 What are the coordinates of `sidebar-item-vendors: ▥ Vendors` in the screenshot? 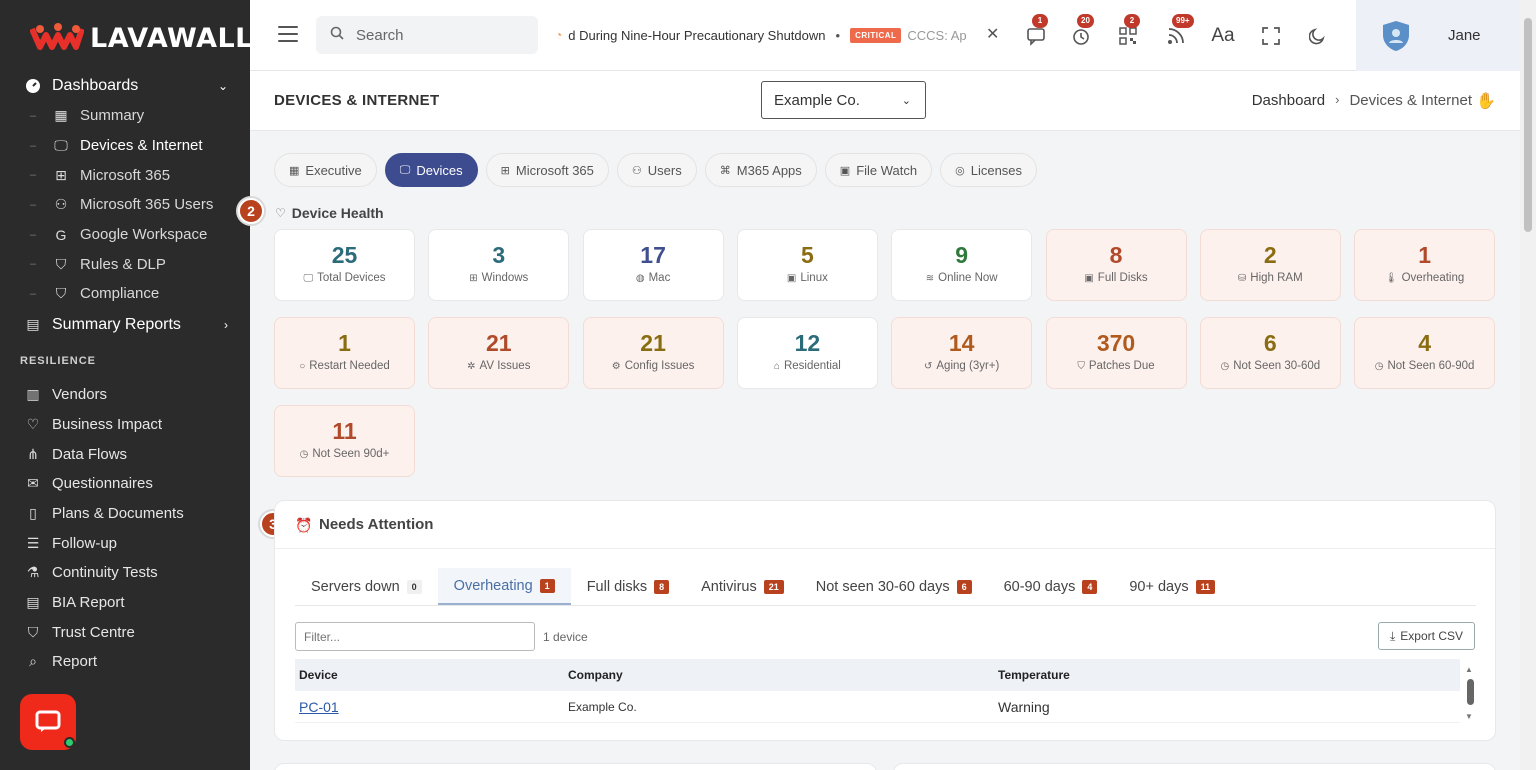 It's located at (125, 395).